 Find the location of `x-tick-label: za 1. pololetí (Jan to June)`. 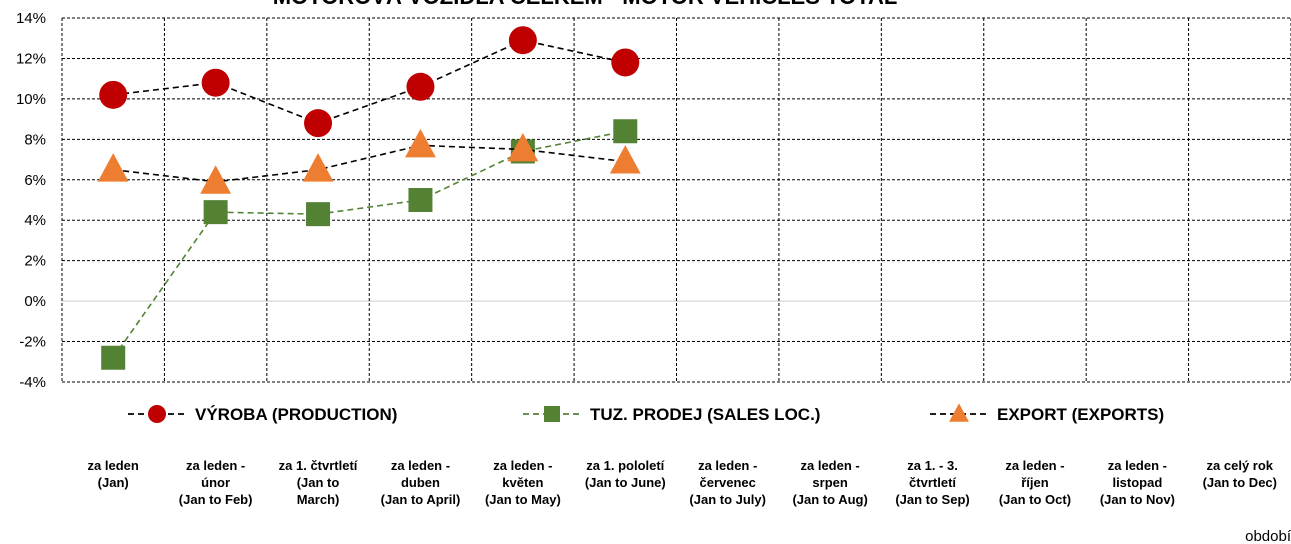

x-tick-label: za 1. pololetí (Jan to June) is located at coordinates (625, 474).